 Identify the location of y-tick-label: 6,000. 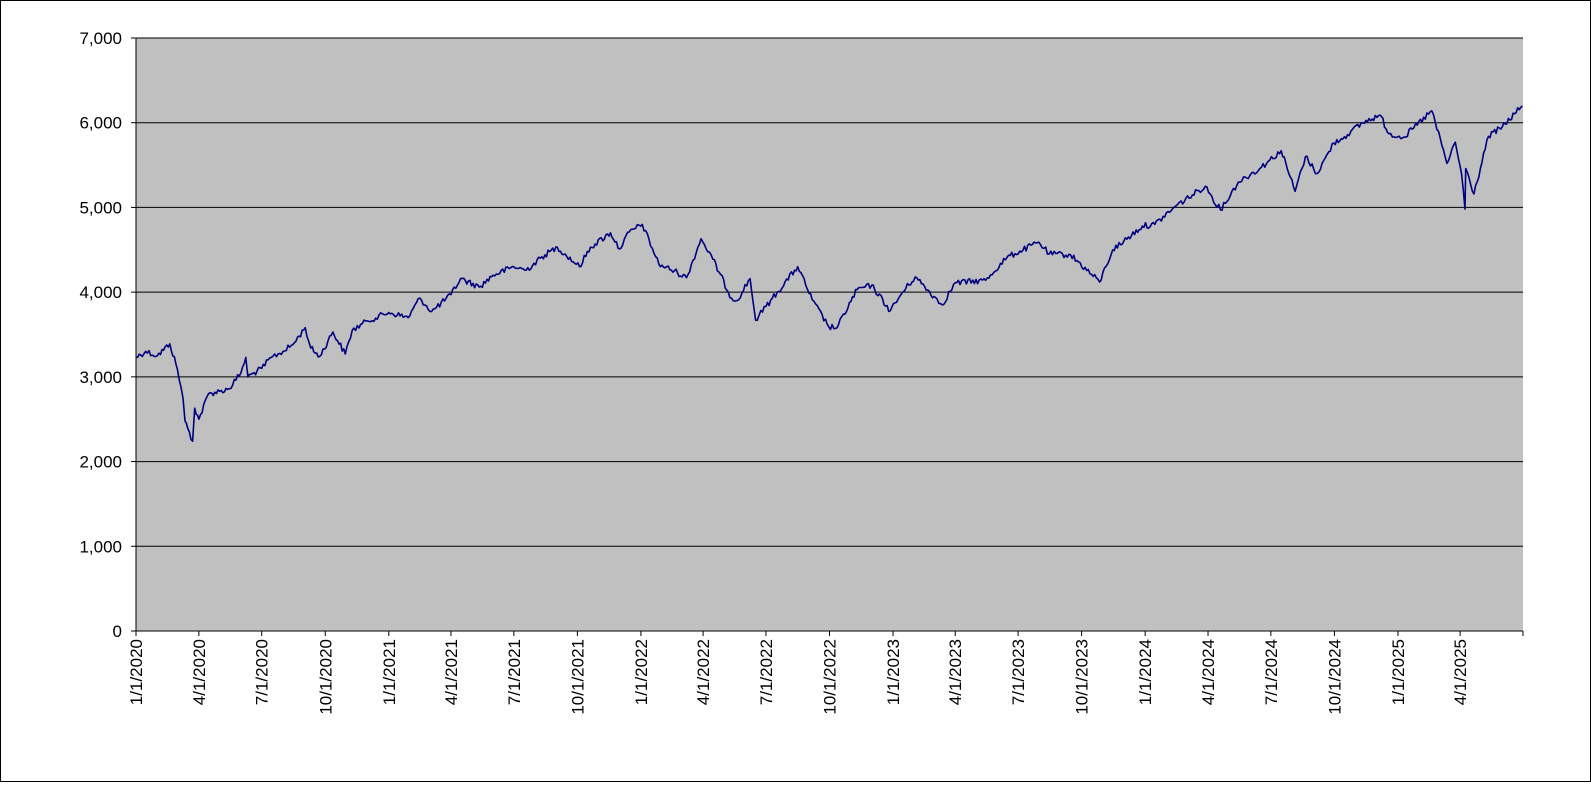
(100, 123).